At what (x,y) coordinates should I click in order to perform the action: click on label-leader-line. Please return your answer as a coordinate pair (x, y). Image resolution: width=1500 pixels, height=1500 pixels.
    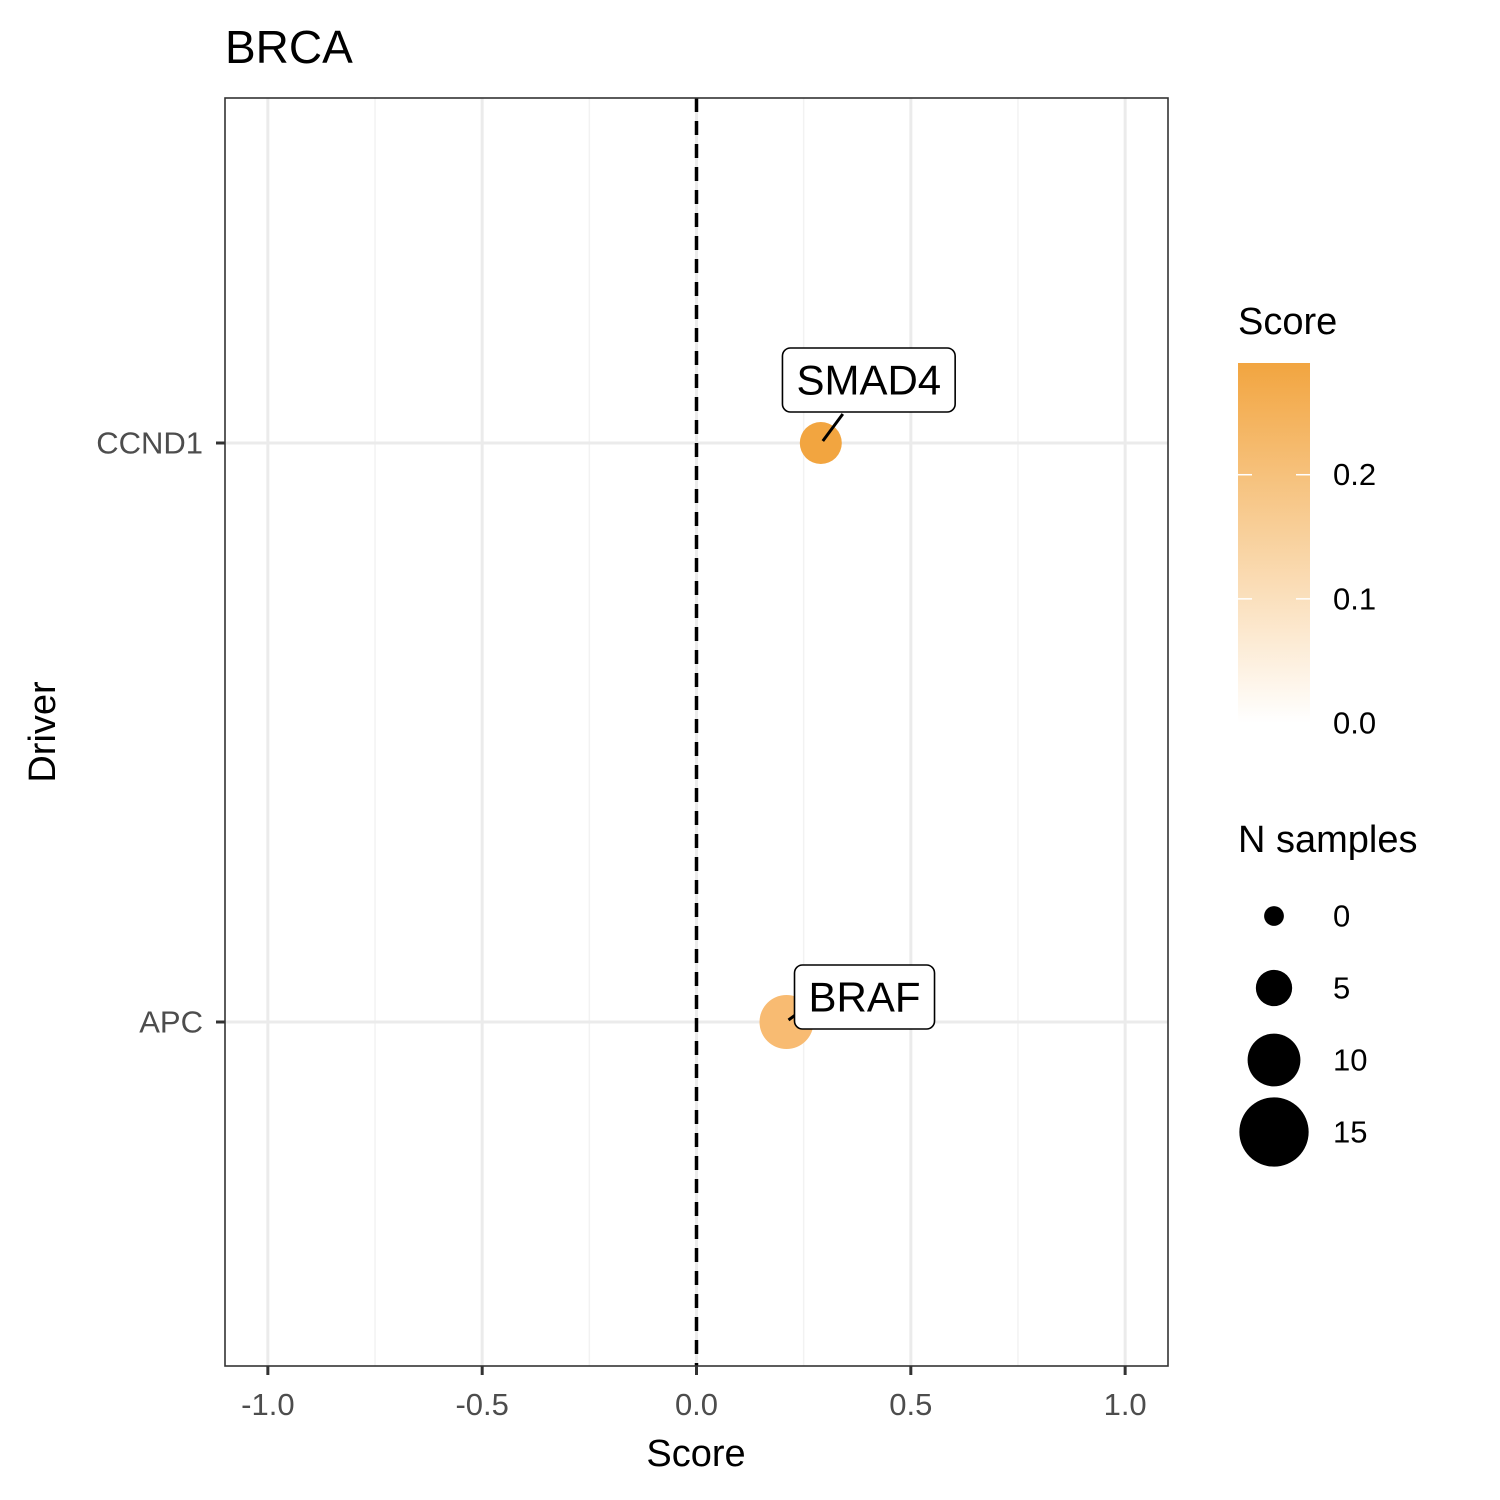
    Looking at the image, I should click on (833, 427).